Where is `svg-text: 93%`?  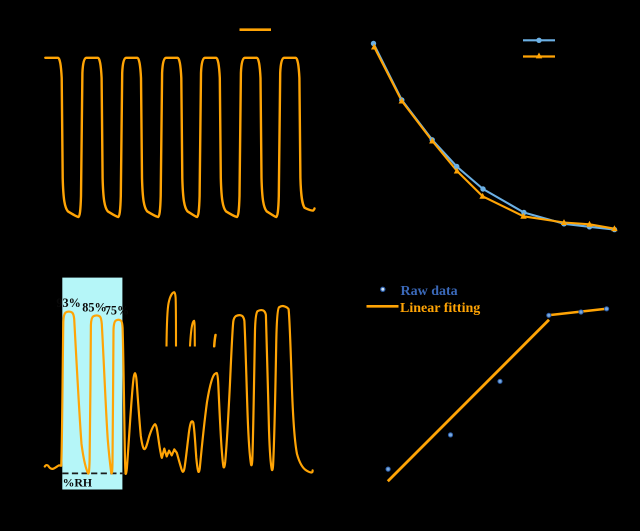 svg-text: 93% is located at coordinates (68, 303).